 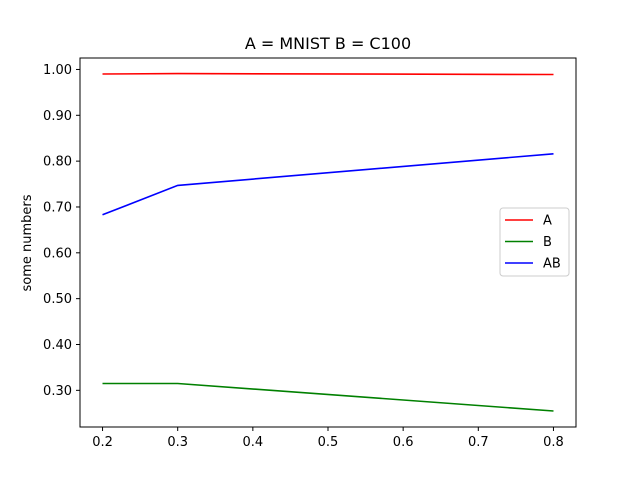 I want to click on y-tick-label: 0.50, so click(x=57, y=299).